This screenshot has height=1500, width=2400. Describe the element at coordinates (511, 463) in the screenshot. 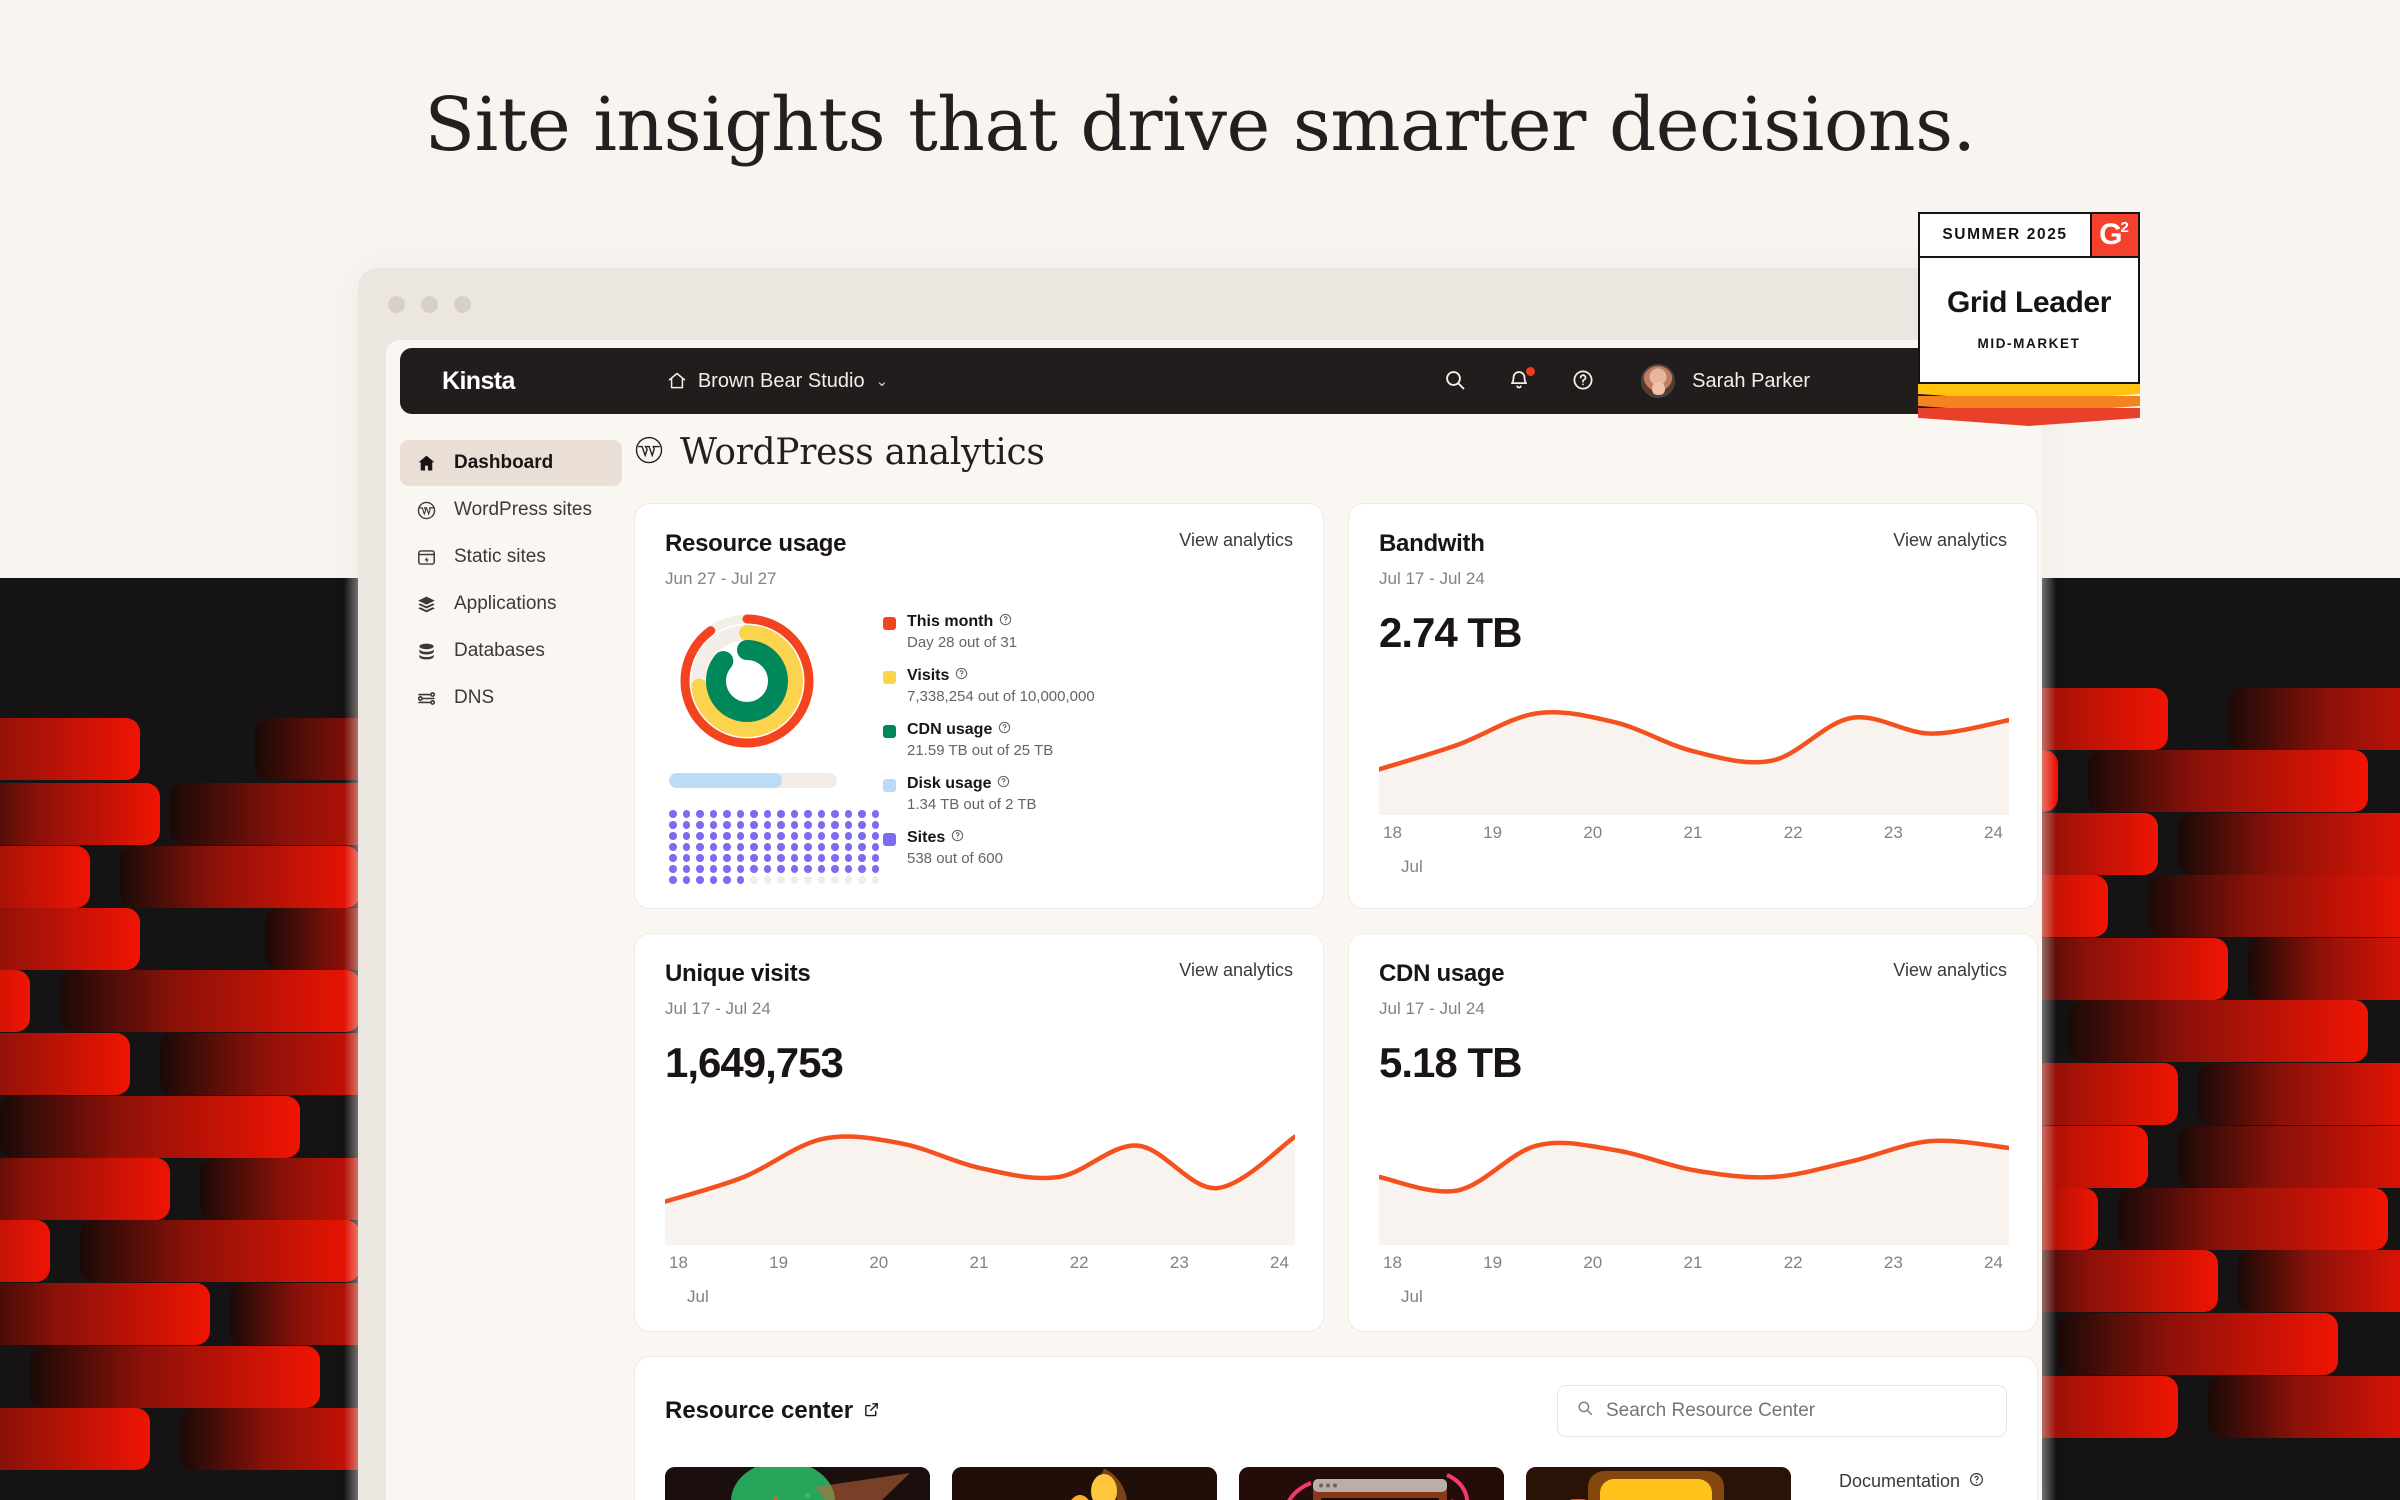

I see `sidebar-item-dashboard: Dashboard` at that location.